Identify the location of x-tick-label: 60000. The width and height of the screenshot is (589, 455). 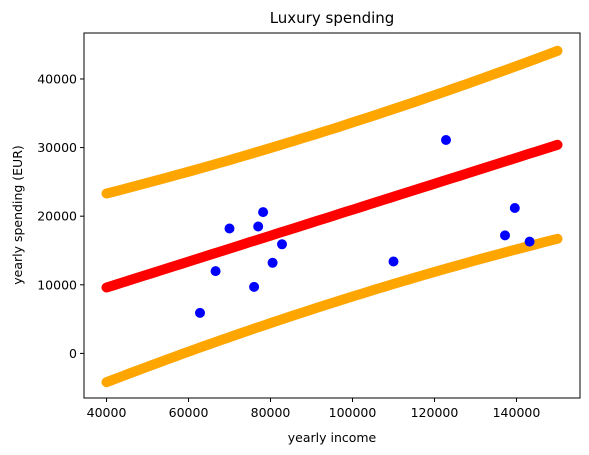
(189, 412).